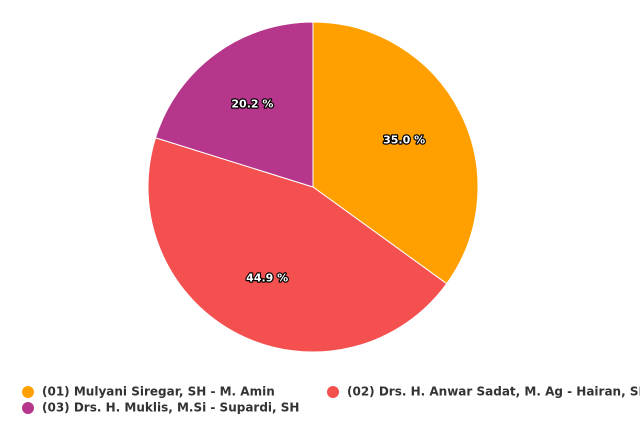  Describe the element at coordinates (170, 408) in the screenshot. I see `legend-entry: (03) Drs. H. Muklis, M.Si - Supardi, SH` at that location.